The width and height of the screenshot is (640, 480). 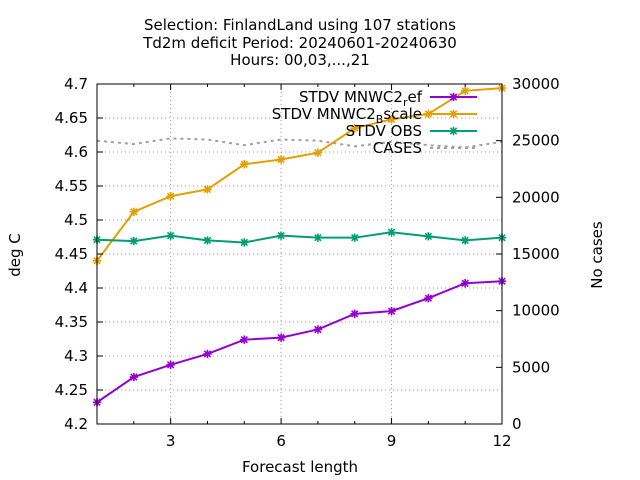 I want to click on x-tick-label: 9, so click(x=392, y=441).